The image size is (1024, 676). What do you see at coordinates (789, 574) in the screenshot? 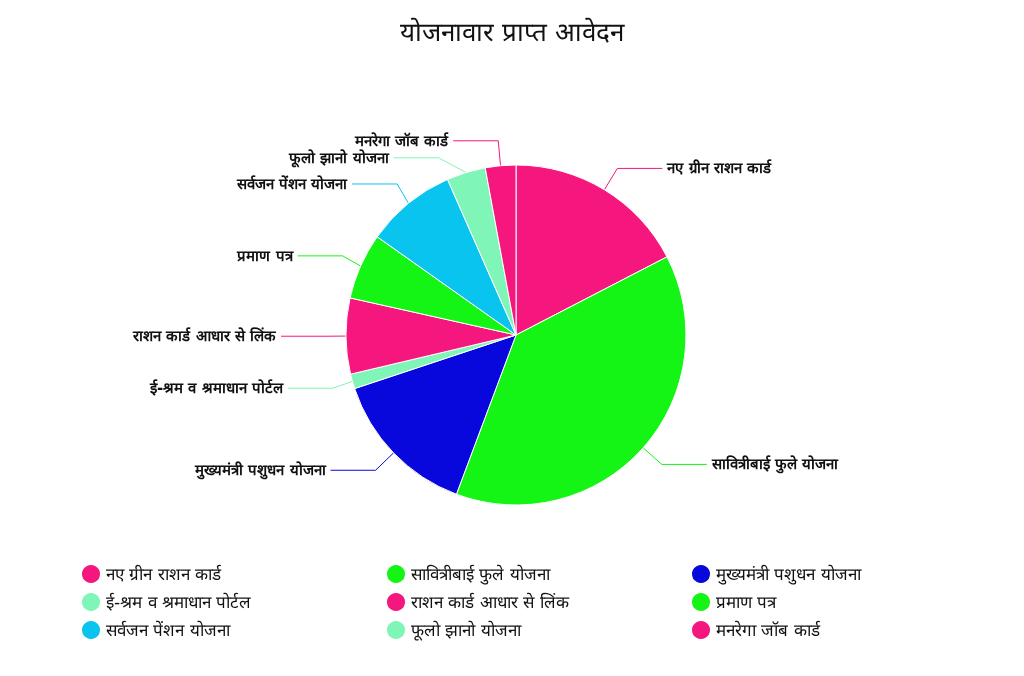
I see `legend-label: मुख्यमंत्री पशुधन योजना` at bounding box center [789, 574].